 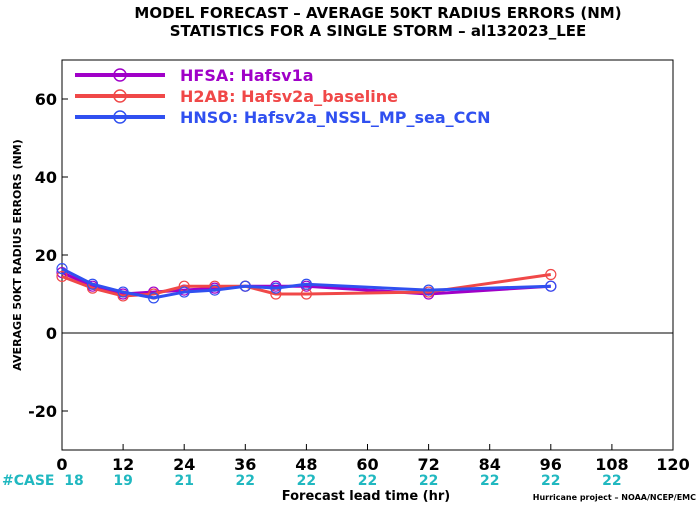 What do you see at coordinates (306, 464) in the screenshot?
I see `x-tick-label: 48` at bounding box center [306, 464].